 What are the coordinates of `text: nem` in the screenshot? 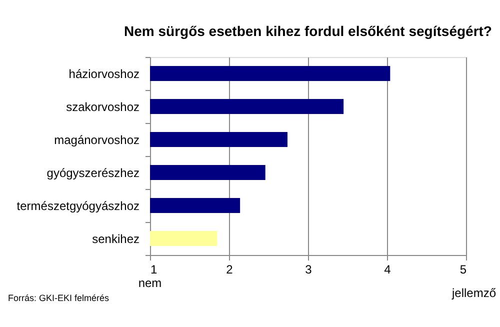 It's located at (150, 283).